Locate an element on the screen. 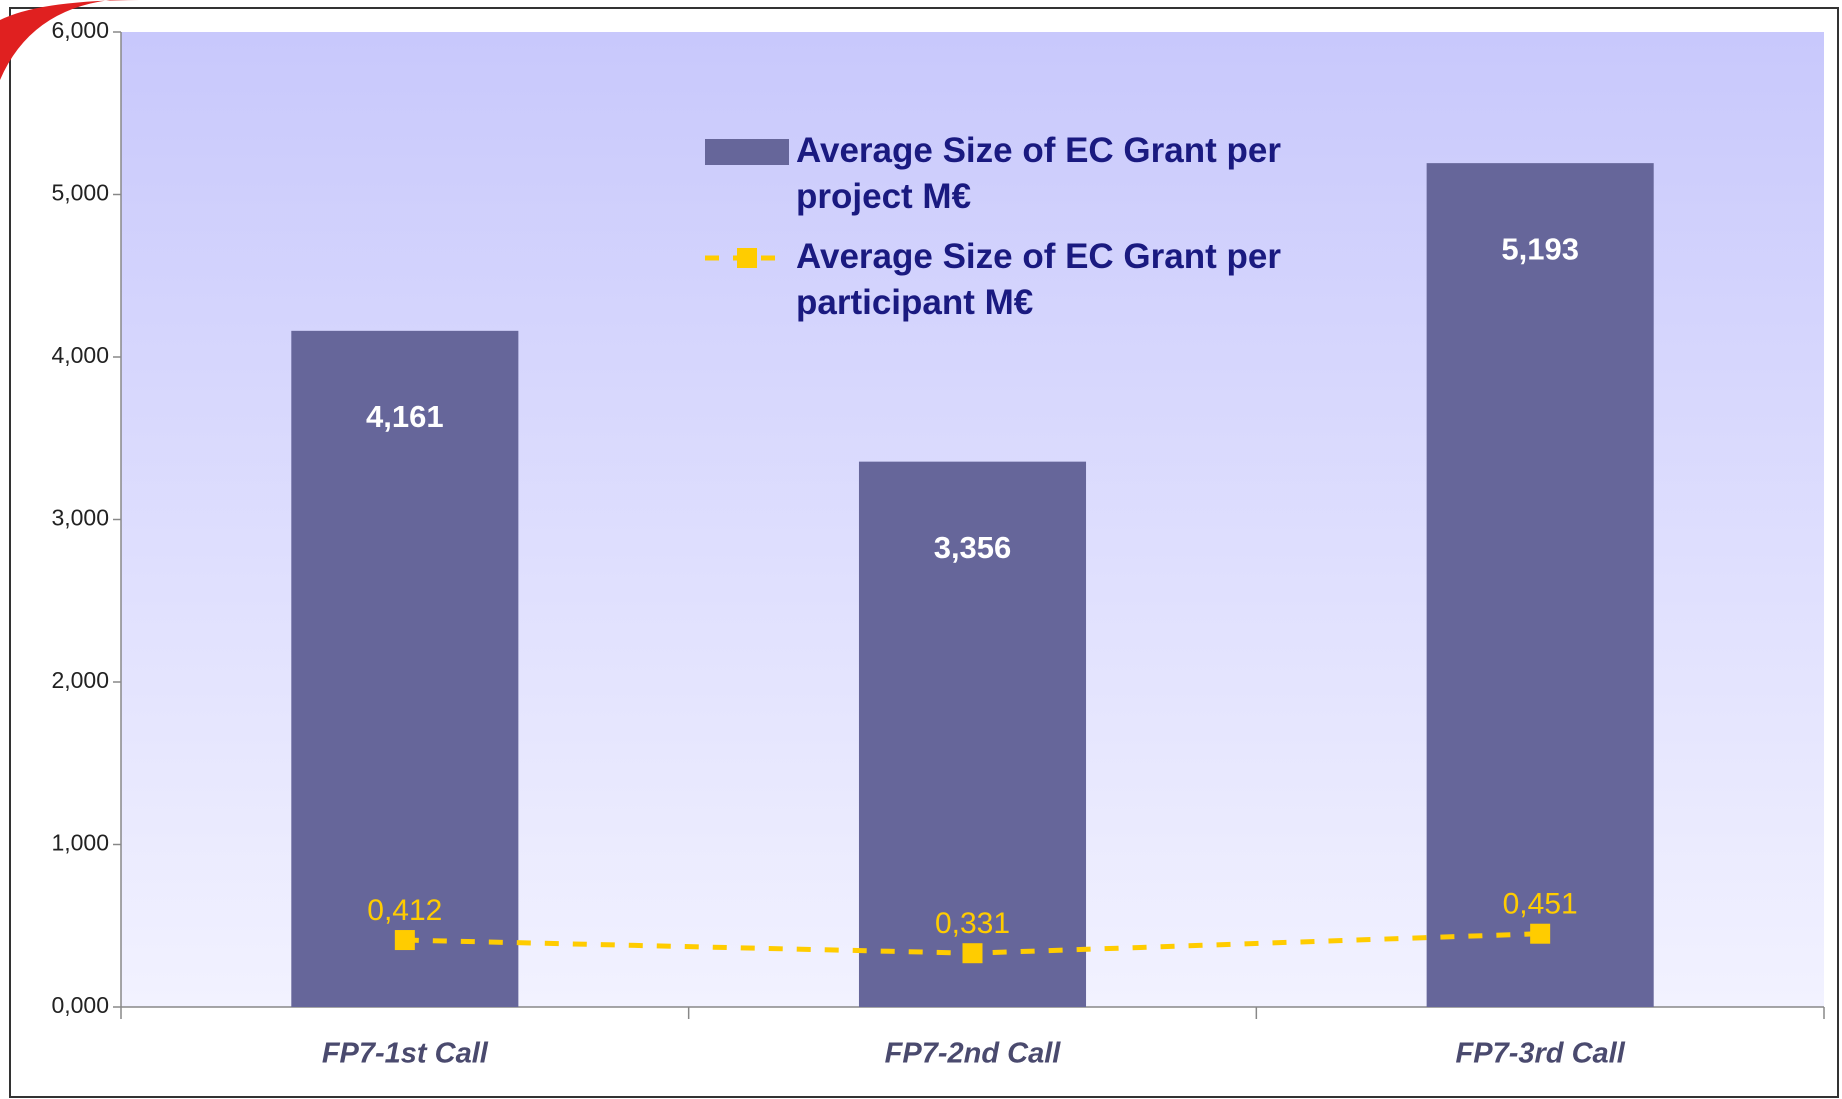 The width and height of the screenshot is (1842, 1099). bar-value-label: 5,193 is located at coordinates (1540, 248).